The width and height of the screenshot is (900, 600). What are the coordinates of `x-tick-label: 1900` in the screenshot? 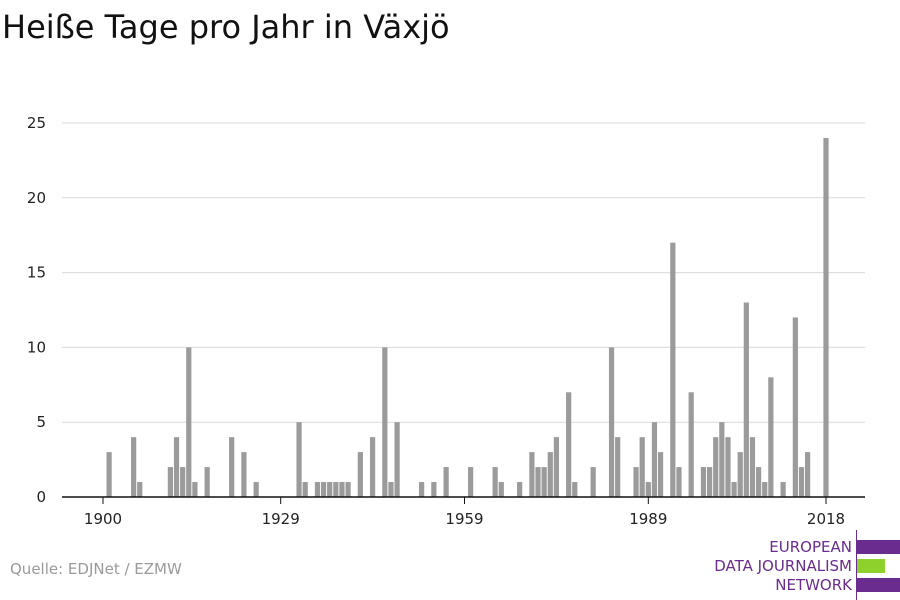 It's located at (103, 519).